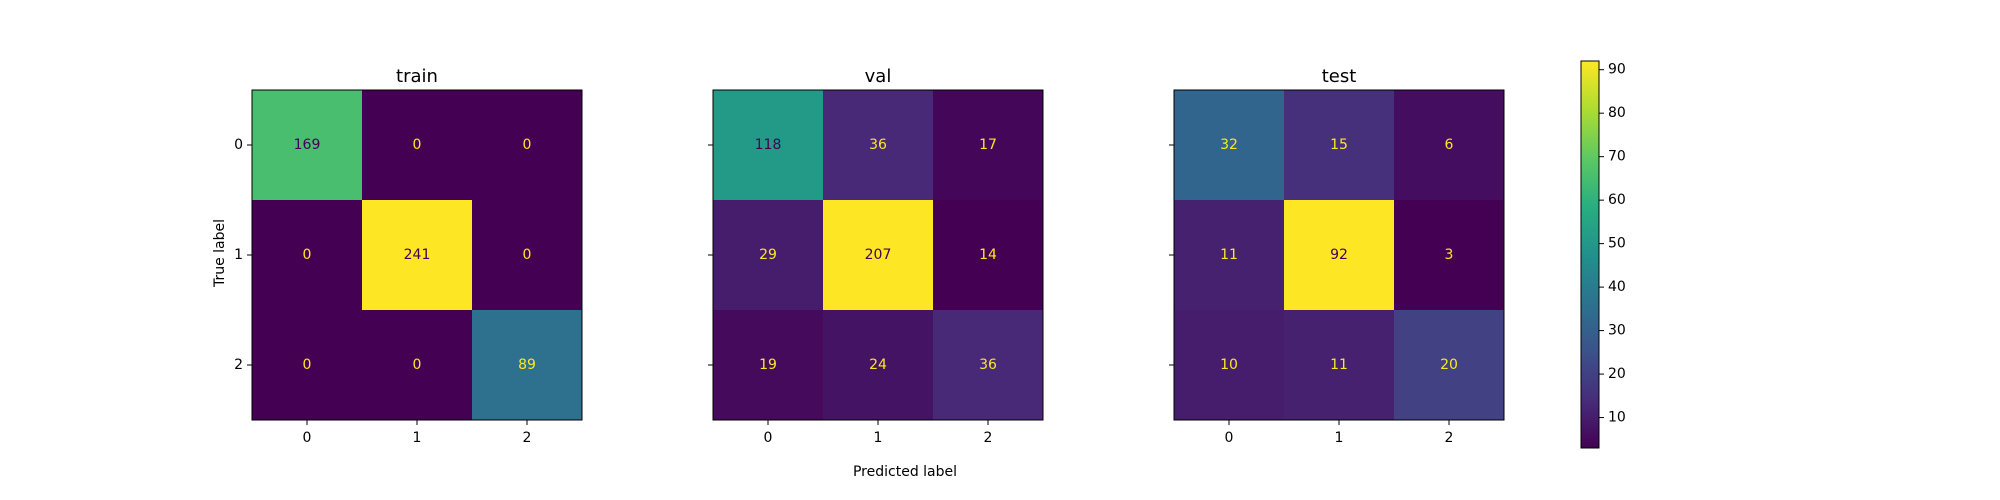 Image resolution: width=2000 pixels, height=500 pixels. What do you see at coordinates (1617, 113) in the screenshot?
I see `colorbar-tick-label: 80` at bounding box center [1617, 113].